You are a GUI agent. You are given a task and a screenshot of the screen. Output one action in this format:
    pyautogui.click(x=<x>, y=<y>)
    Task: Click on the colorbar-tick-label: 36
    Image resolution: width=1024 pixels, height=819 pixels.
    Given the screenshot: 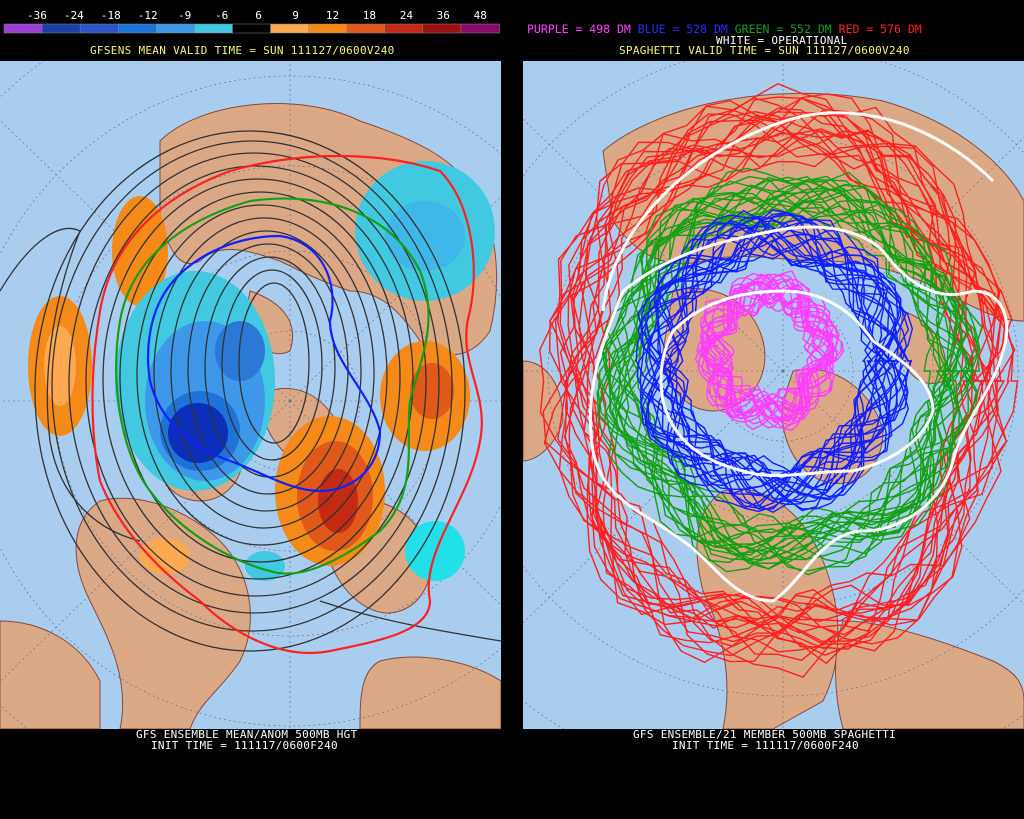 What is the action you would take?
    pyautogui.click(x=443, y=15)
    